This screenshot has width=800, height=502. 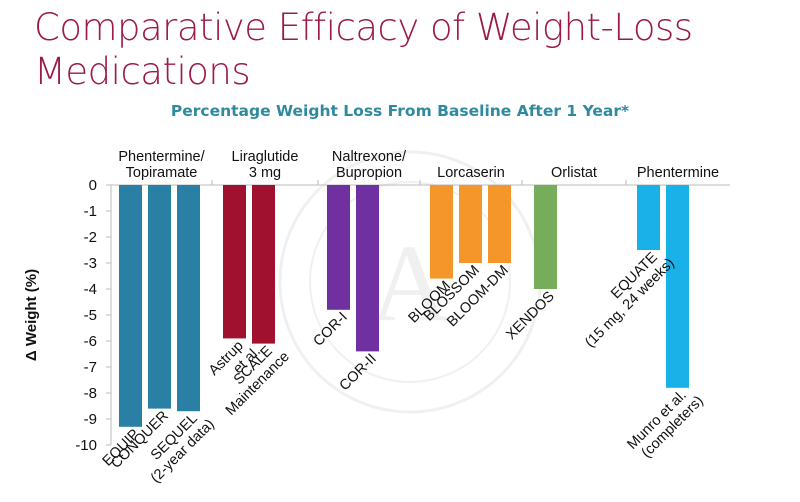 What do you see at coordinates (678, 173) in the screenshot?
I see `group-label: Phentermine` at bounding box center [678, 173].